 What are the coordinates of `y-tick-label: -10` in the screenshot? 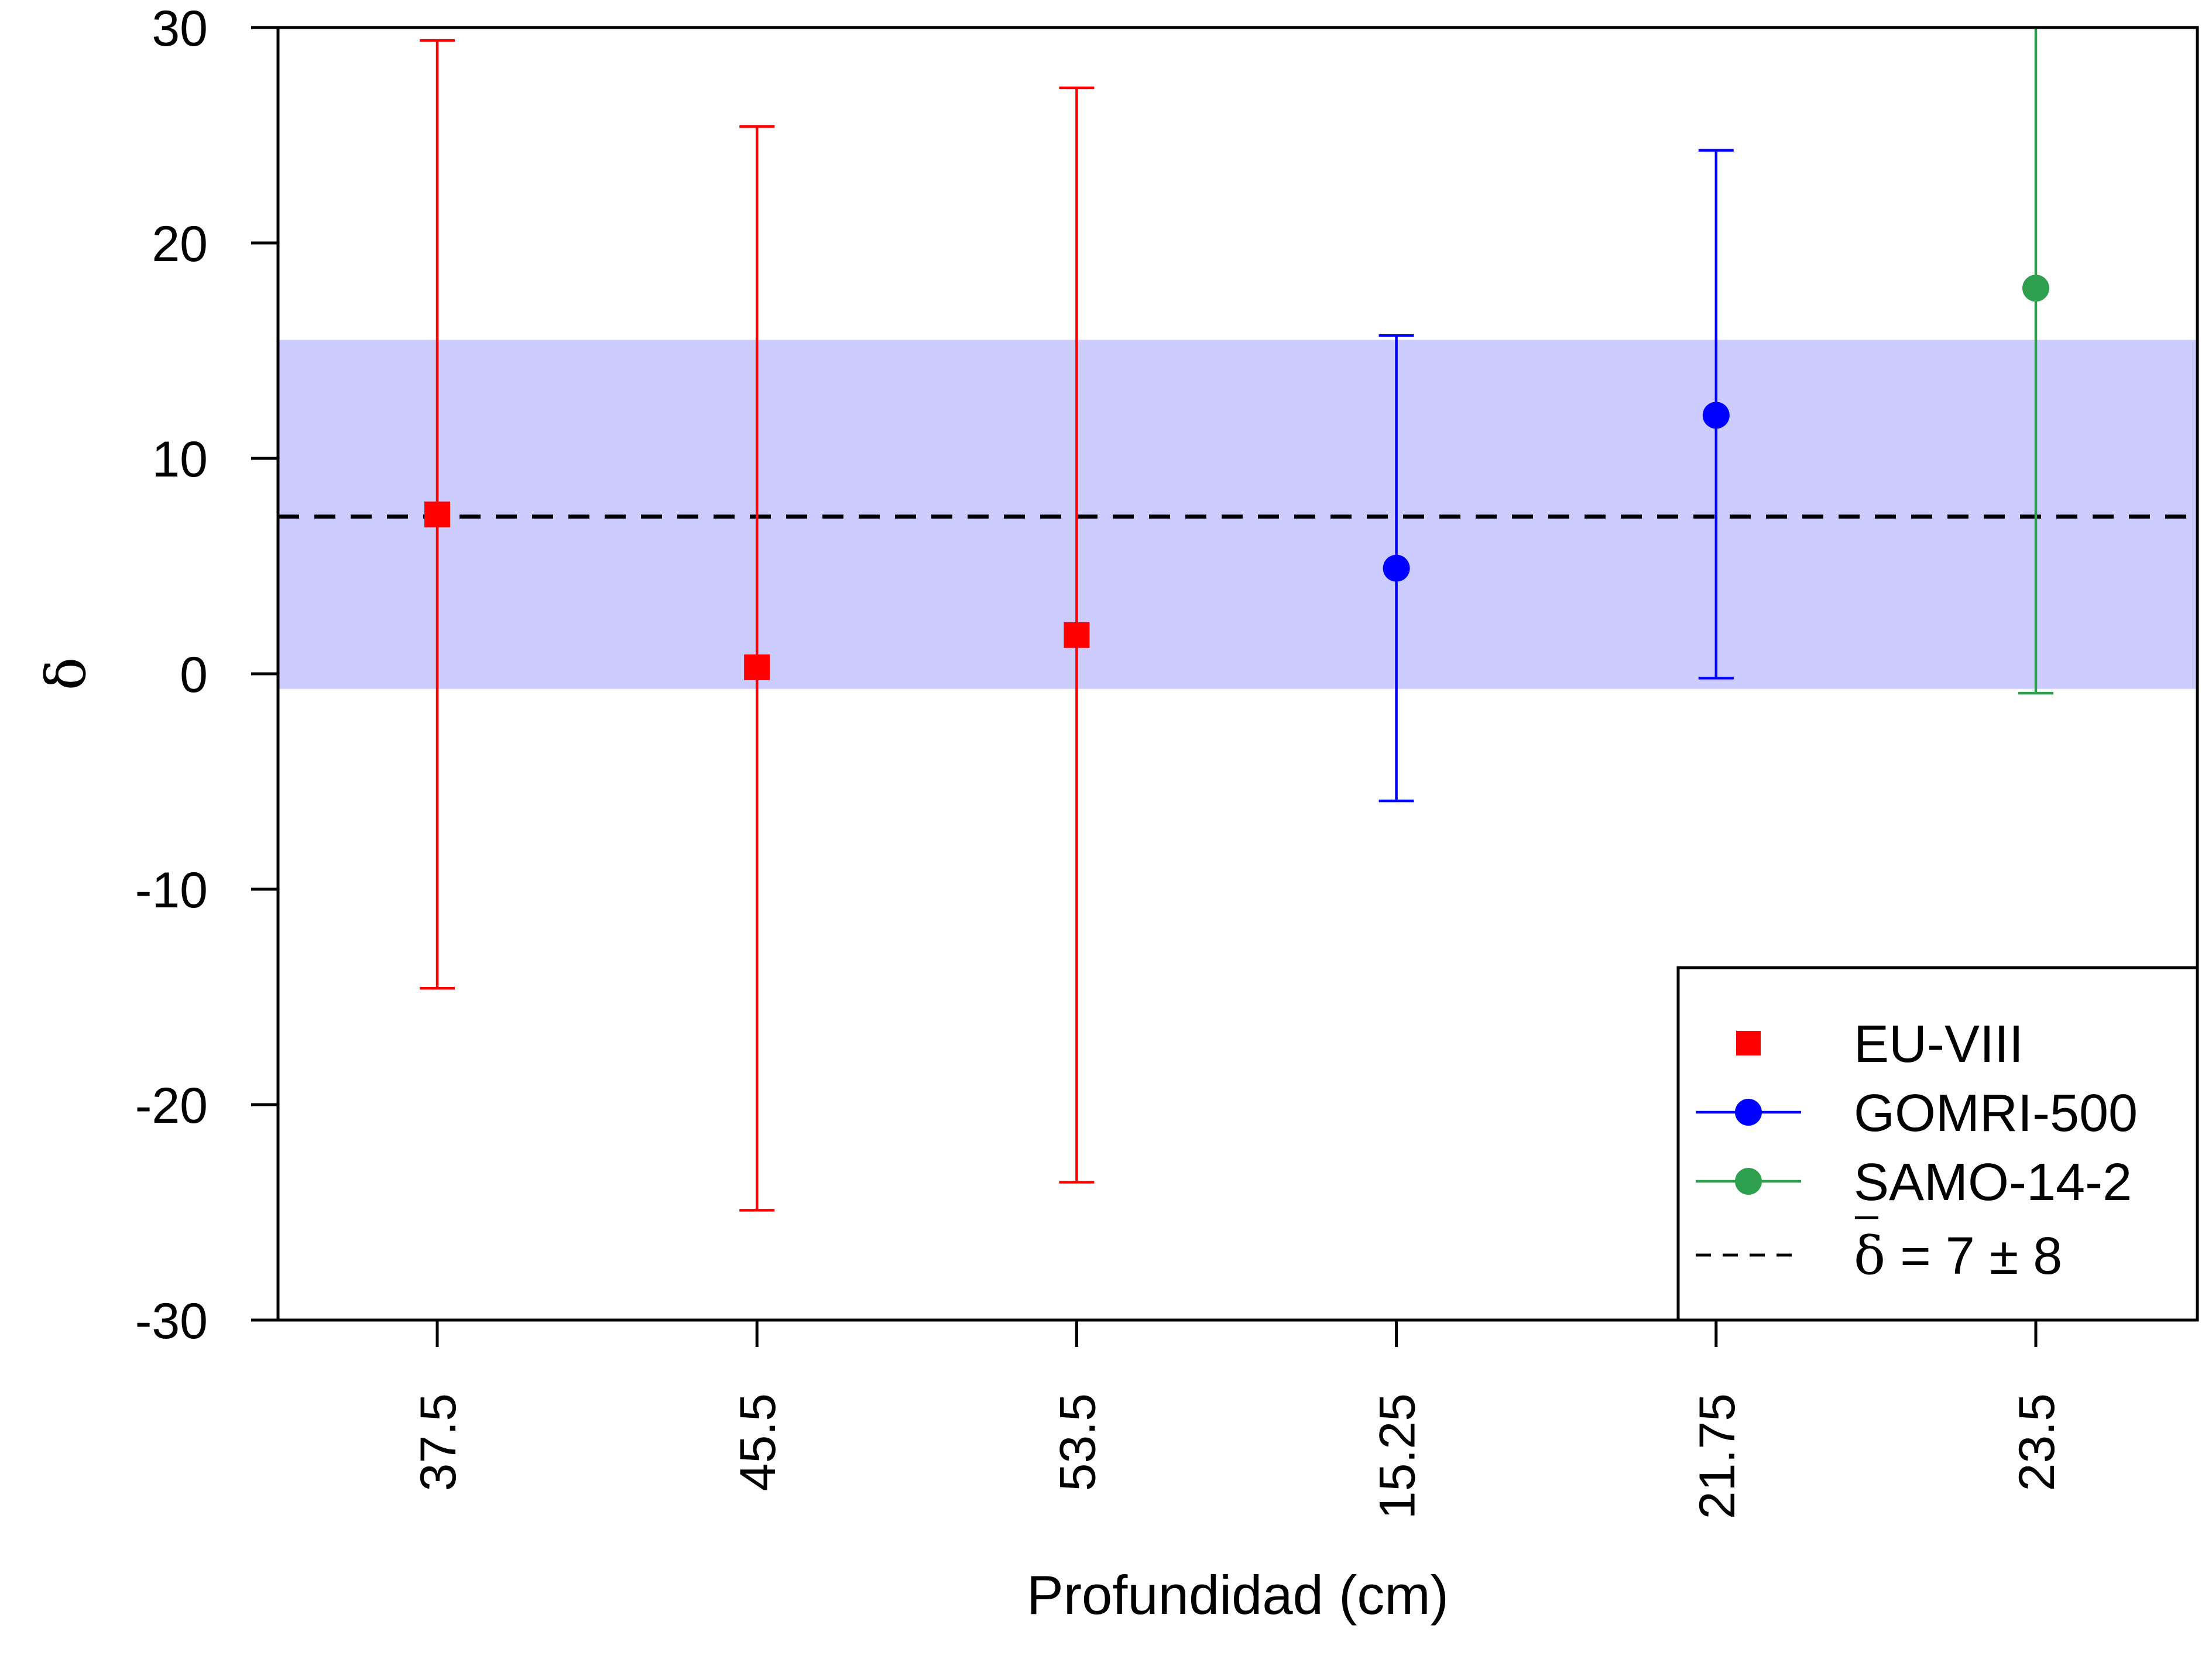 It's located at (171, 890).